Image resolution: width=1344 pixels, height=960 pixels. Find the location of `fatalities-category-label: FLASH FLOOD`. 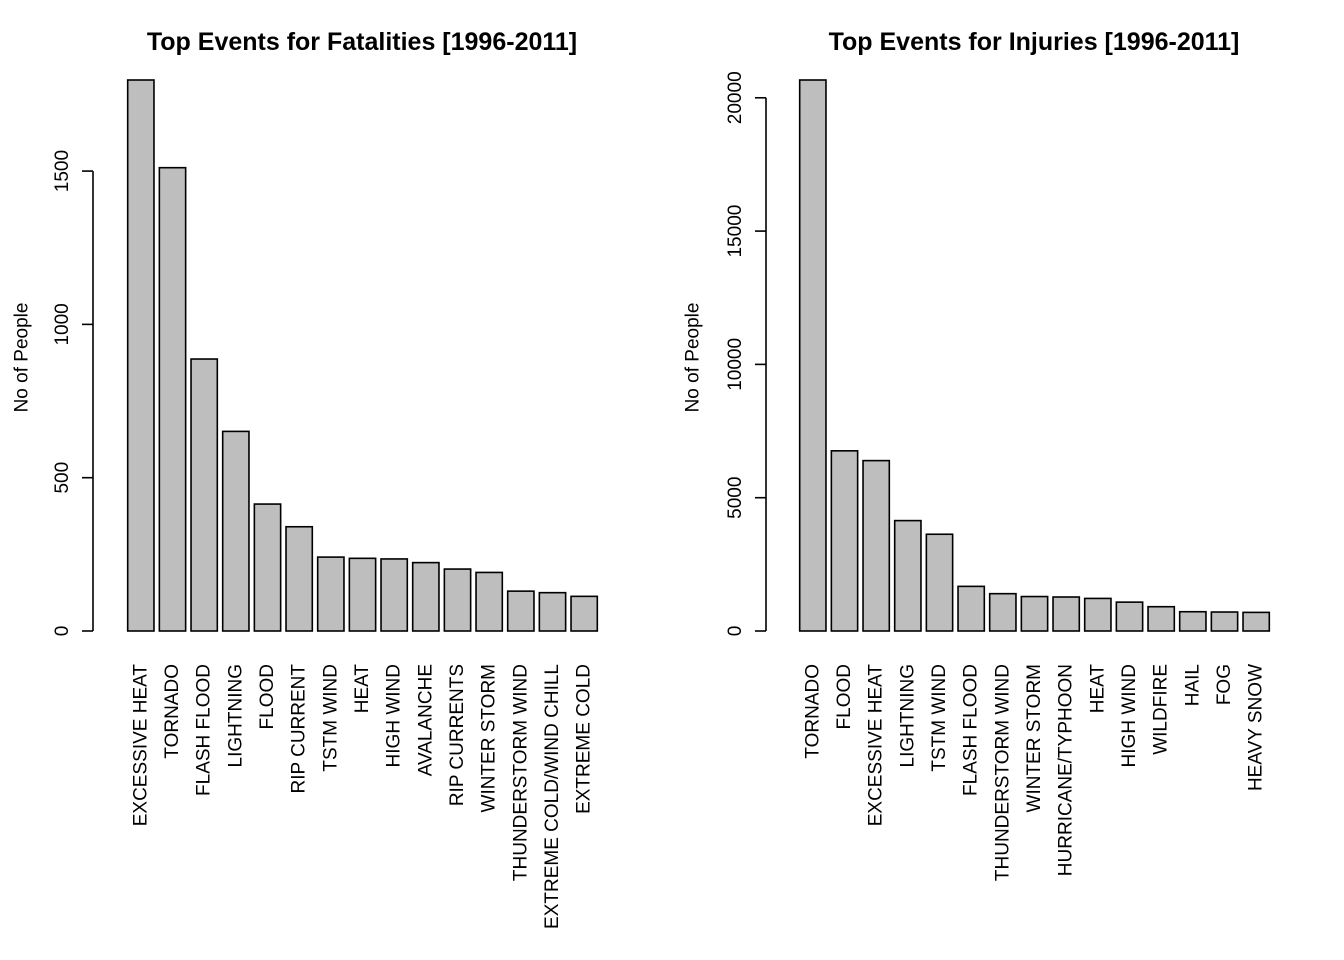

fatalities-category-label: FLASH FLOOD is located at coordinates (204, 730).